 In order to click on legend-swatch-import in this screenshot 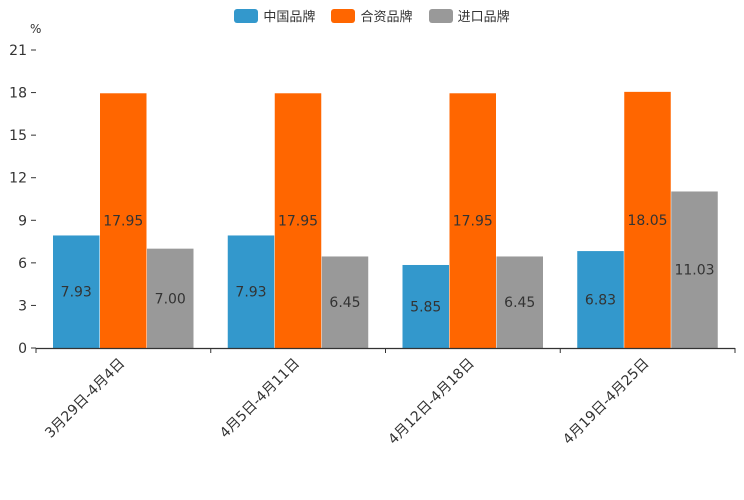, I will do `click(440, 15)`.